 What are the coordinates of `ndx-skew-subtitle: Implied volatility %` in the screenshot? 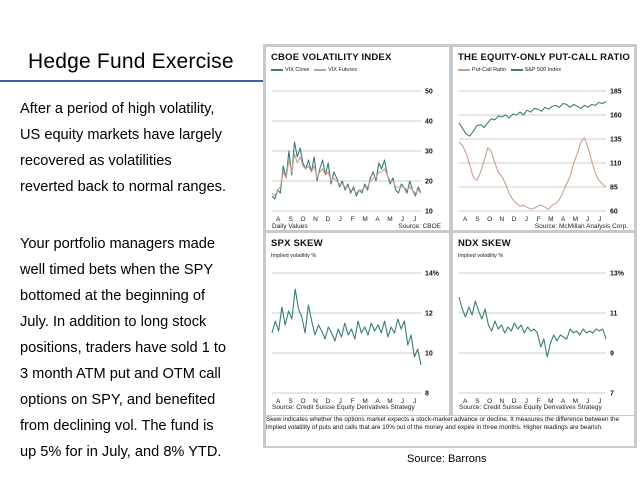 It's located at (481, 256).